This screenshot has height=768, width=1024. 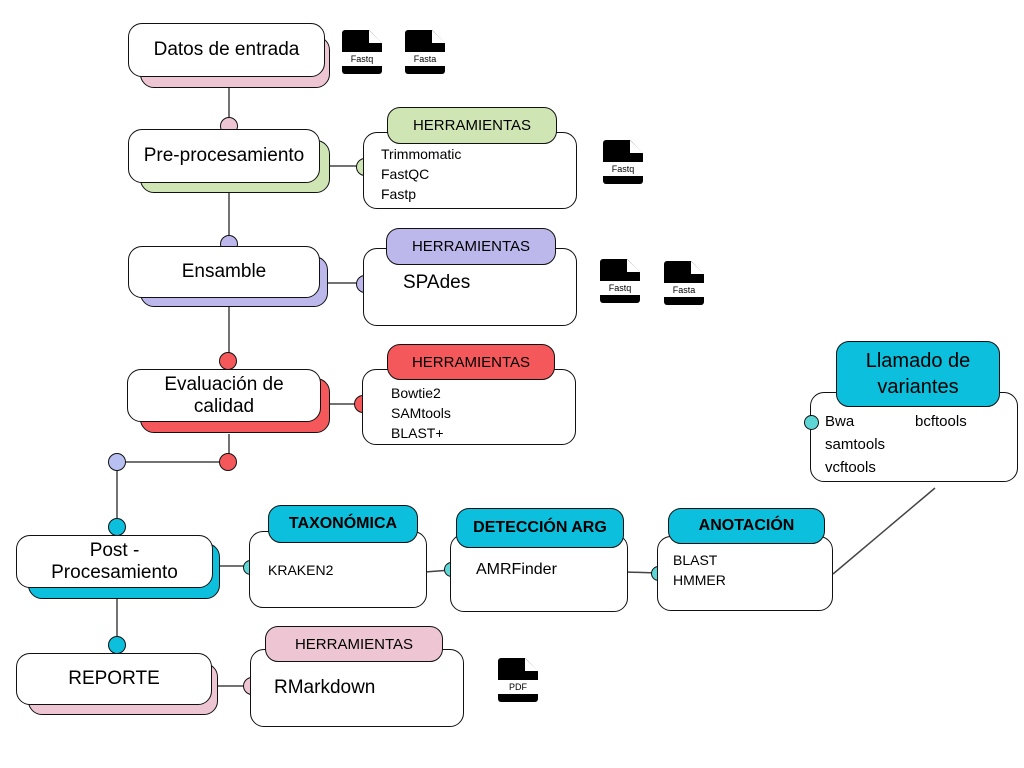 What do you see at coordinates (471, 246) in the screenshot?
I see `assembly-tools-header: HERRAMIENTAS` at bounding box center [471, 246].